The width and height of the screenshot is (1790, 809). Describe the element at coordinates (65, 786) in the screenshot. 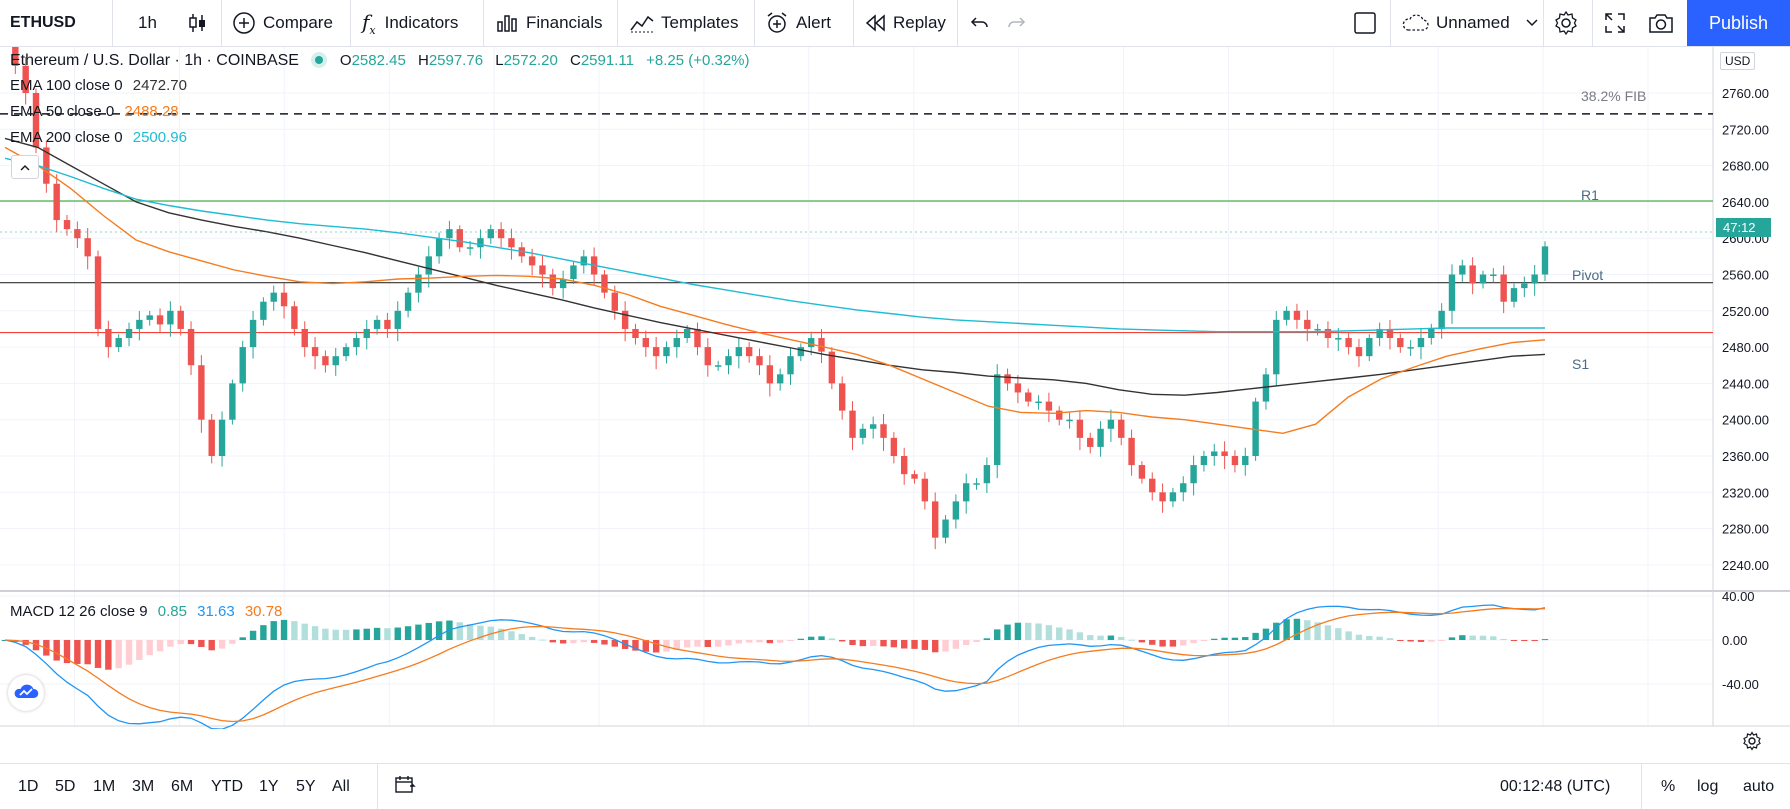

I see `range-5d-button: 5D` at that location.